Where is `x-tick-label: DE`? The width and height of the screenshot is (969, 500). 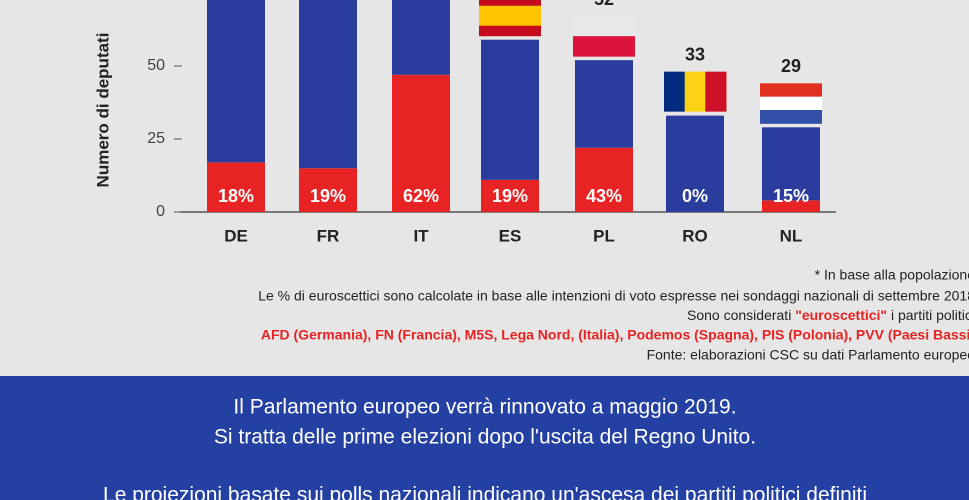
x-tick-label: DE is located at coordinates (236, 235).